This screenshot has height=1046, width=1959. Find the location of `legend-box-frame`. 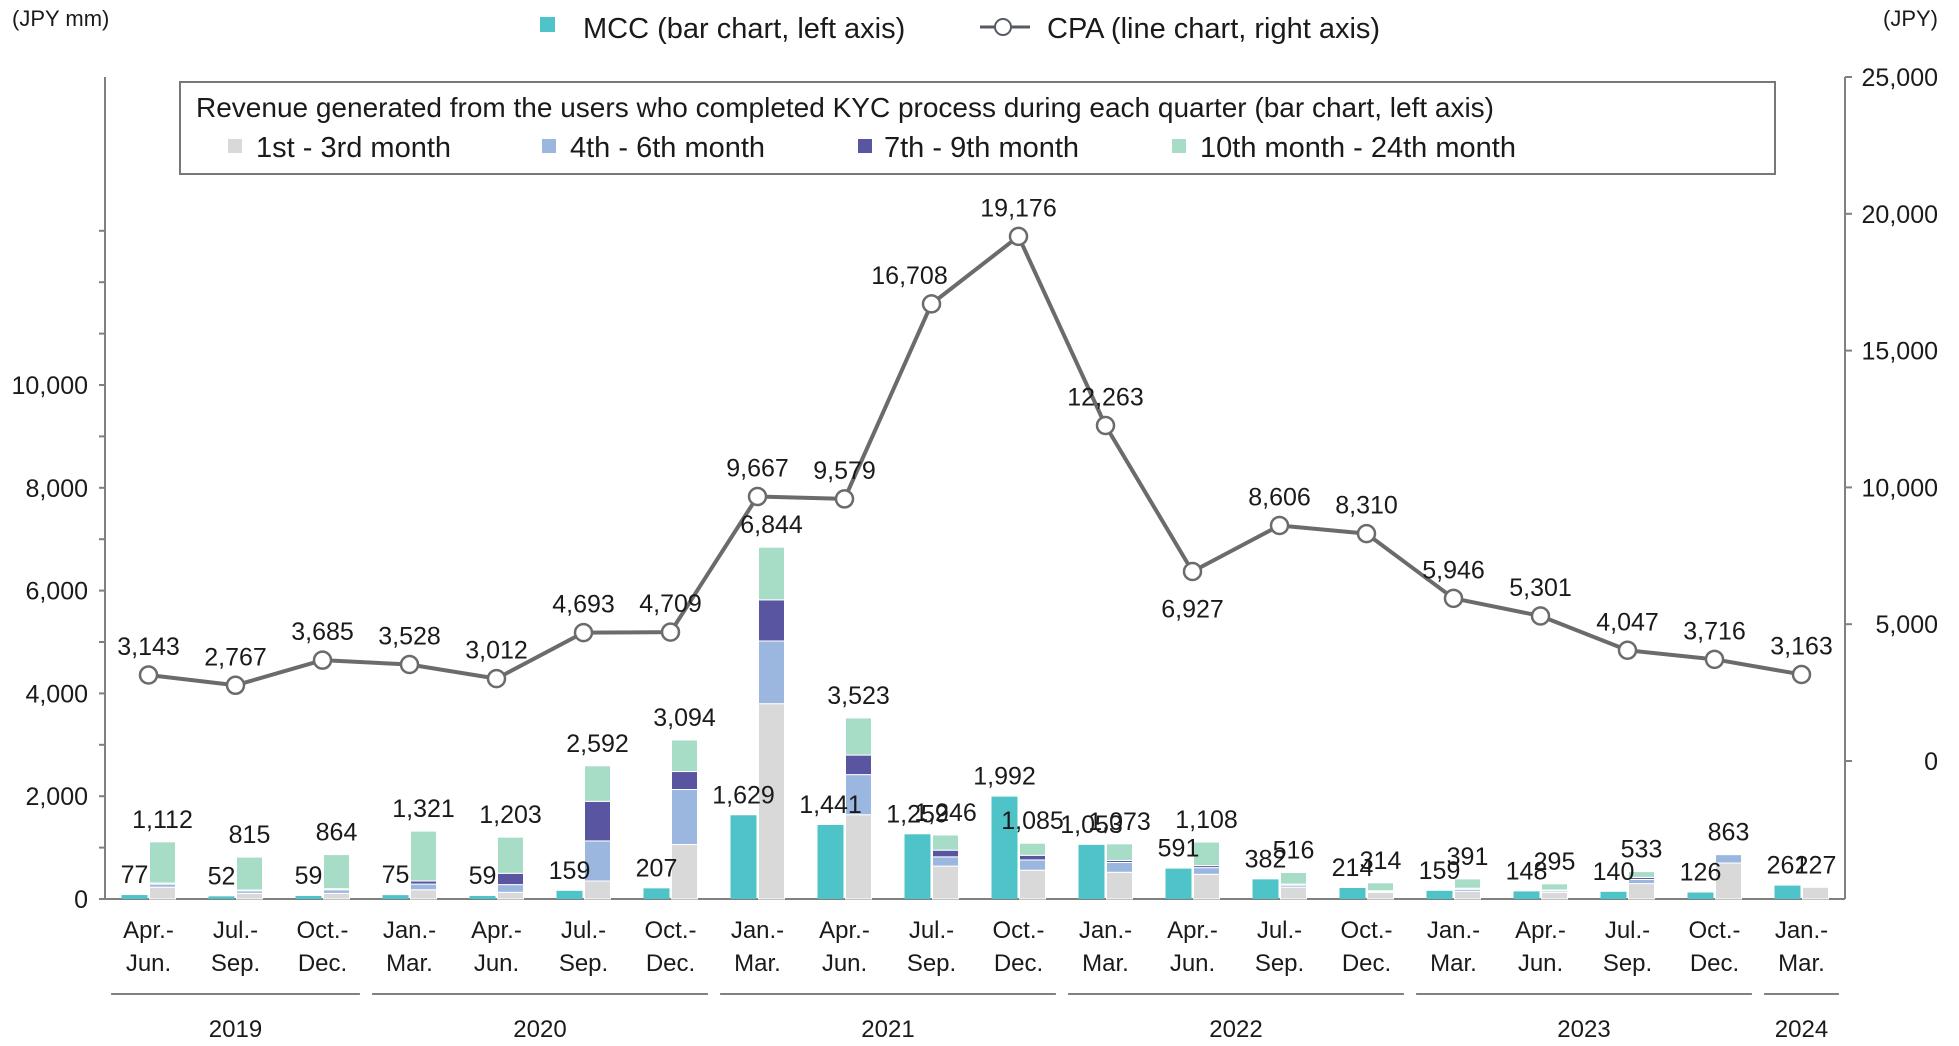

legend-box-frame is located at coordinates (977, 128).